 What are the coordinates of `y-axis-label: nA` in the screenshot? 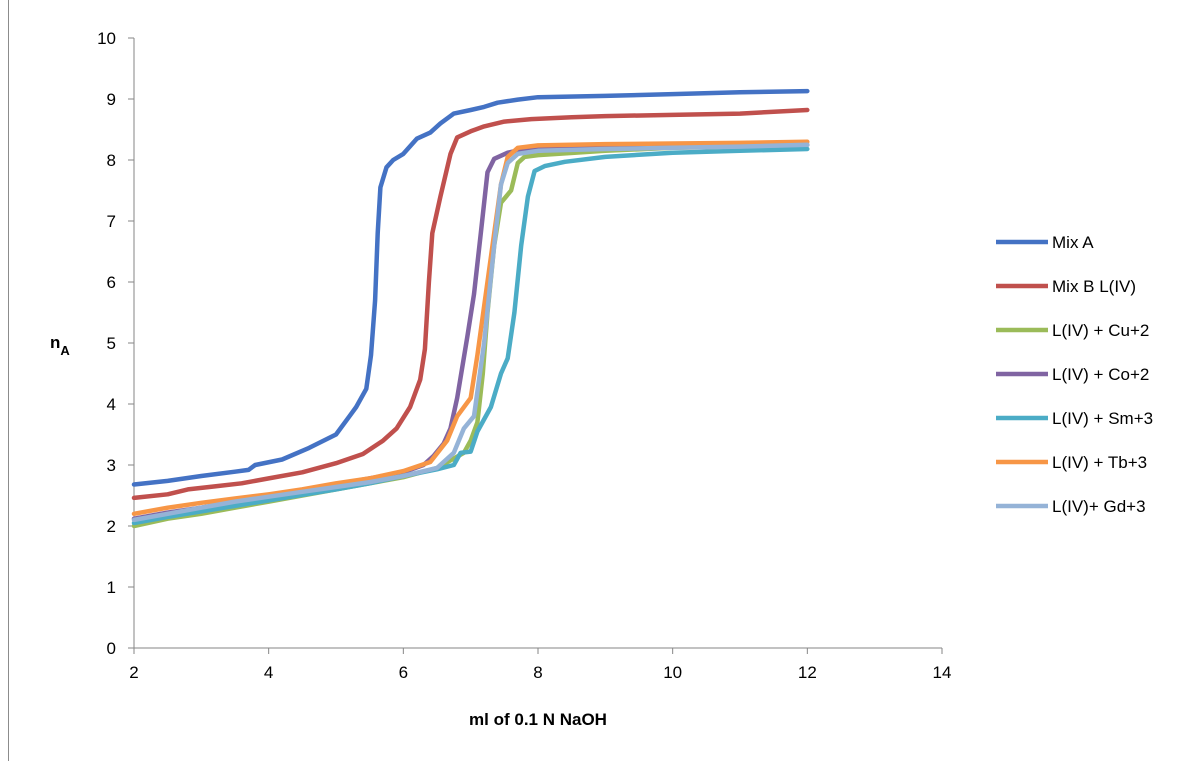 It's located at (60, 345).